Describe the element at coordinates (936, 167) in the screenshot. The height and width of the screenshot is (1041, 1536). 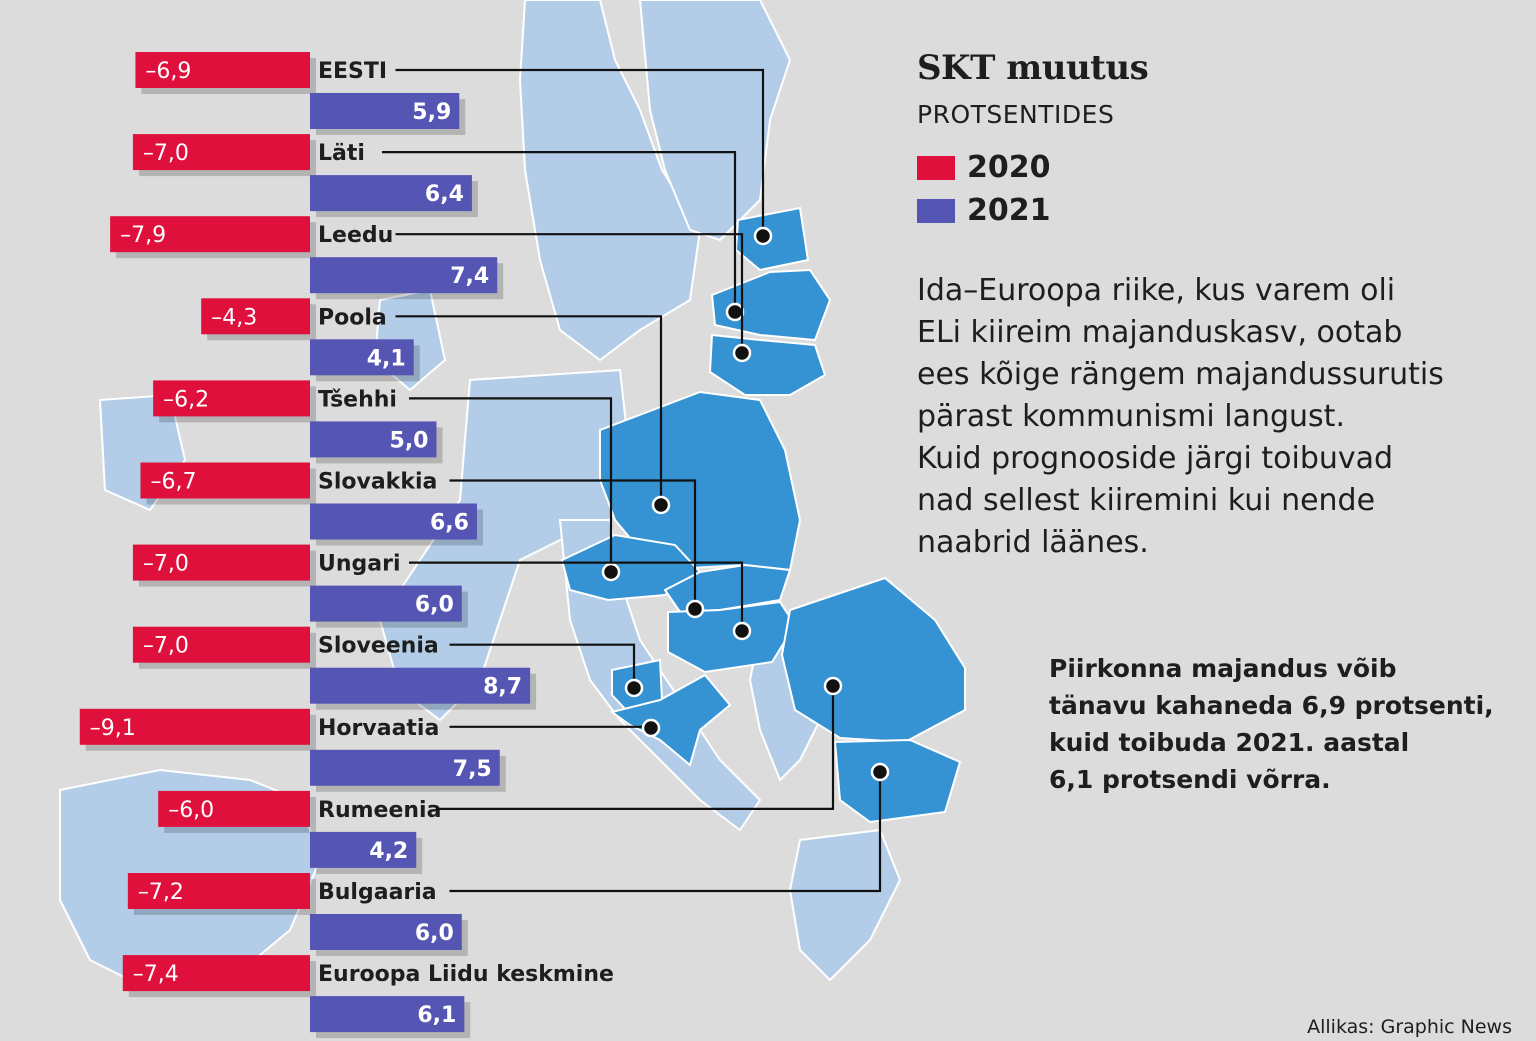
I see `legend-swatch-2020` at that location.